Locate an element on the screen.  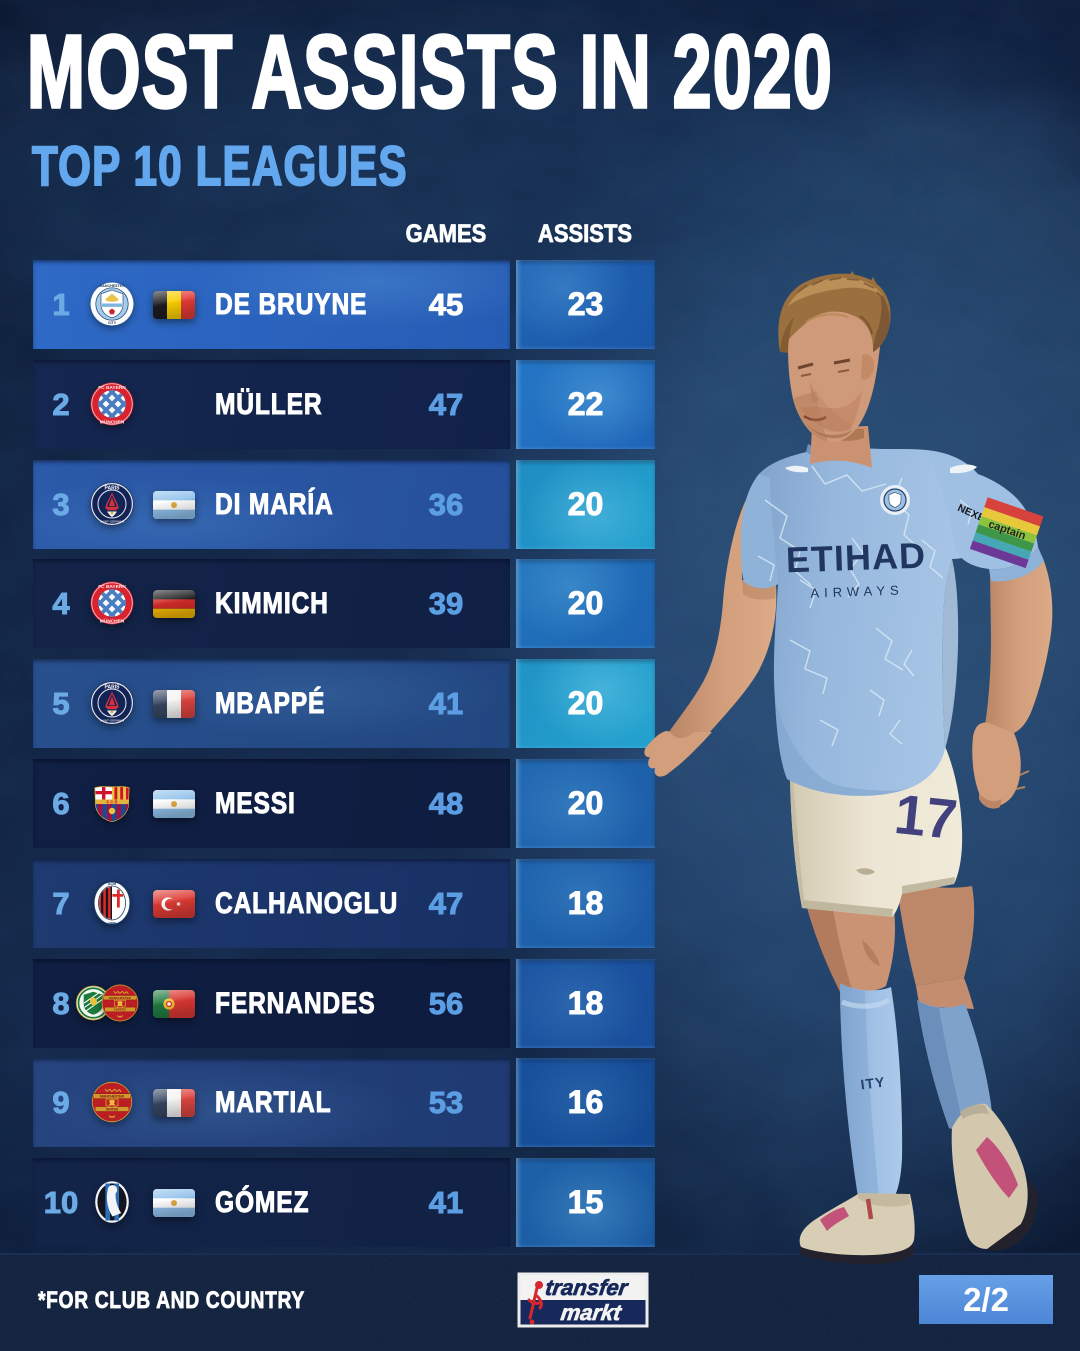
svg-text: F C B is located at coordinates (112, 801).